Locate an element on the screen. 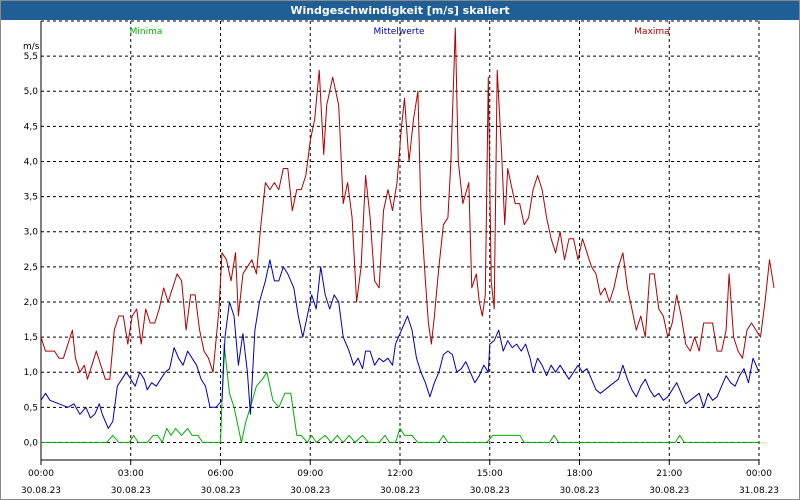 The height and width of the screenshot is (500, 800). x-tick-label-time: 03:00 is located at coordinates (131, 474).